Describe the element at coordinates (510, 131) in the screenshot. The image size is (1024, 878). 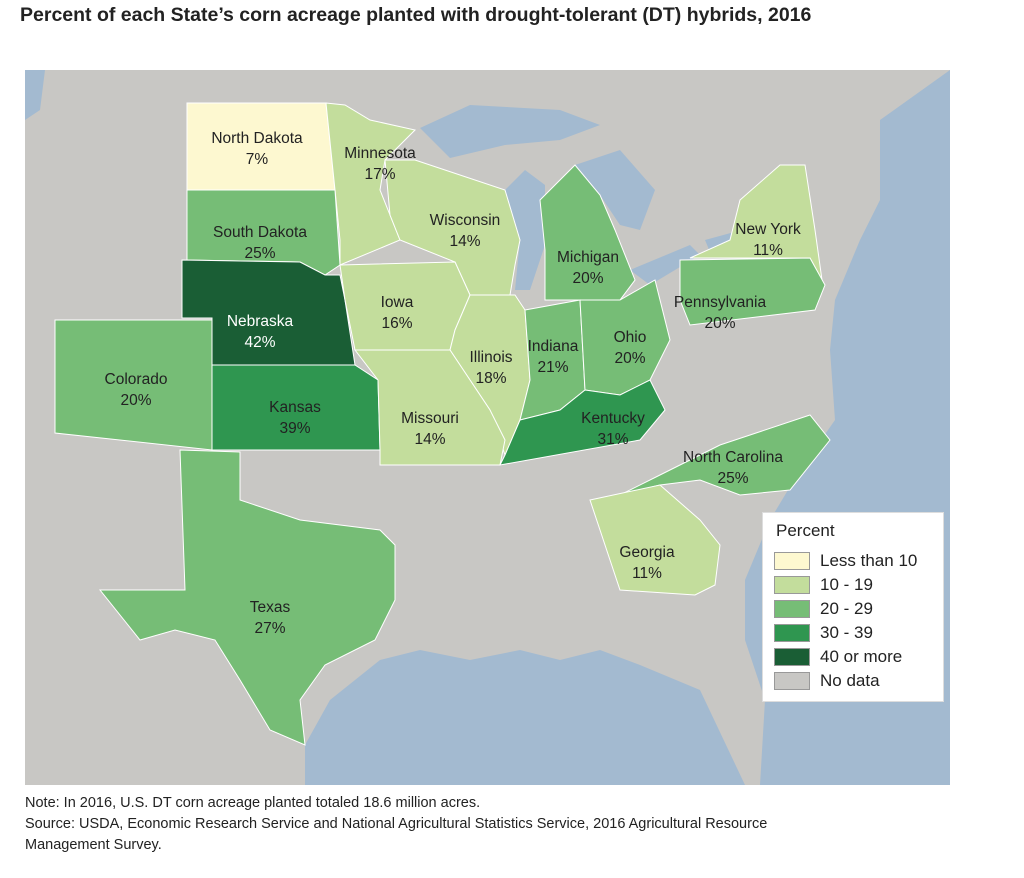
I see `lake-superior` at that location.